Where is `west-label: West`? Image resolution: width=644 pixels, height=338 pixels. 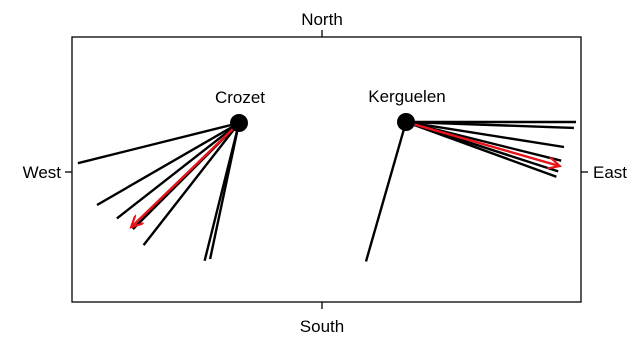 west-label: West is located at coordinates (42, 172).